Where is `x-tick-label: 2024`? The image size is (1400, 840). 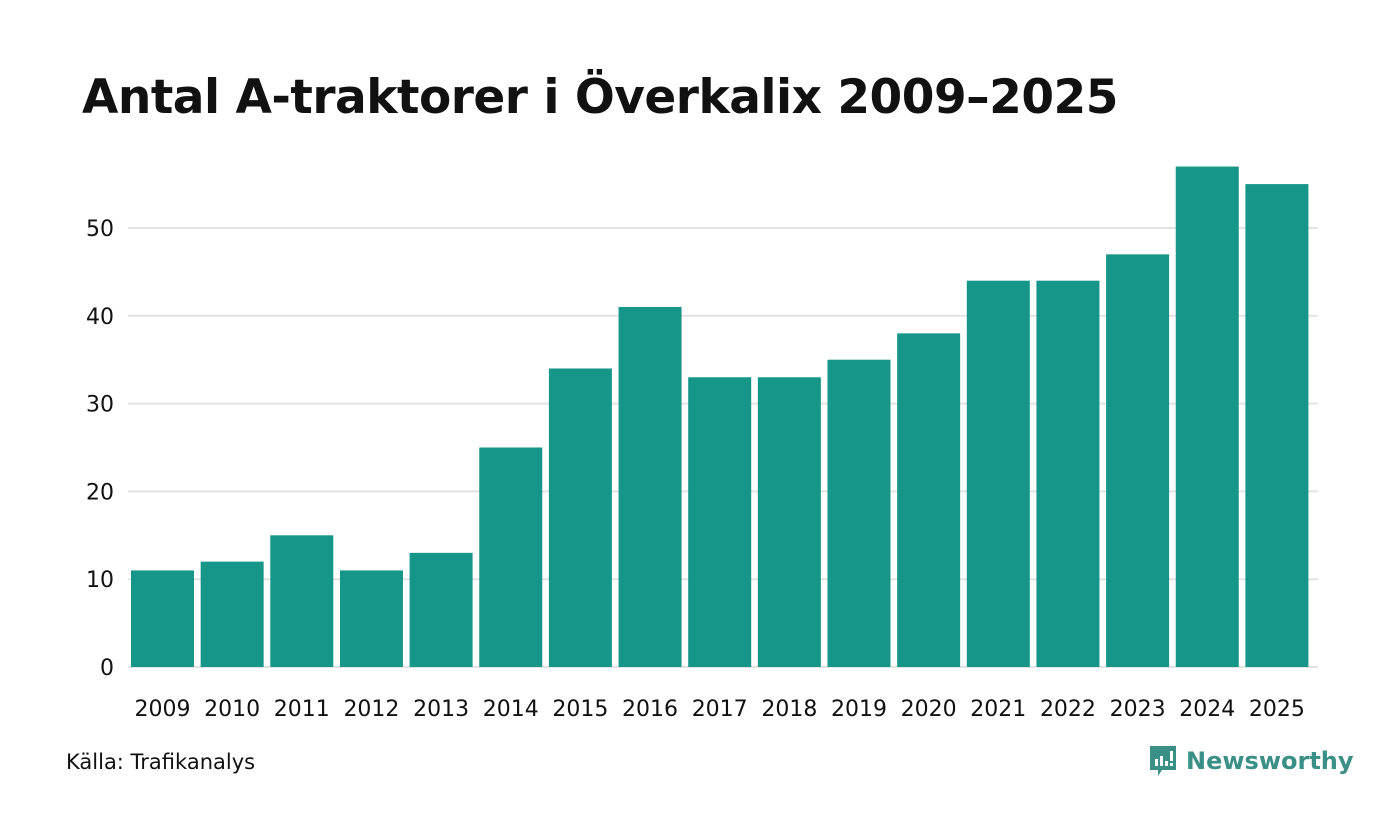 x-tick-label: 2024 is located at coordinates (1207, 709).